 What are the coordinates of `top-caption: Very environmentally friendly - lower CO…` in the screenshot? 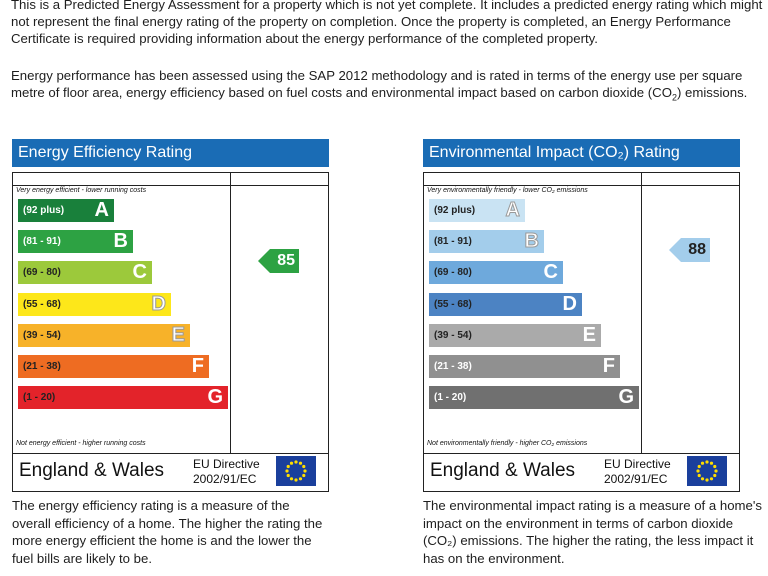 It's located at (507, 190).